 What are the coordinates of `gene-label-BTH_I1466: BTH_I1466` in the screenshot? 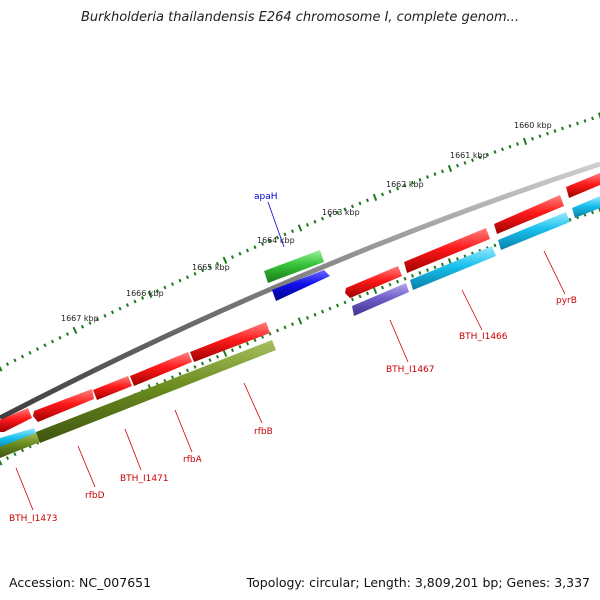 It's located at (483, 337).